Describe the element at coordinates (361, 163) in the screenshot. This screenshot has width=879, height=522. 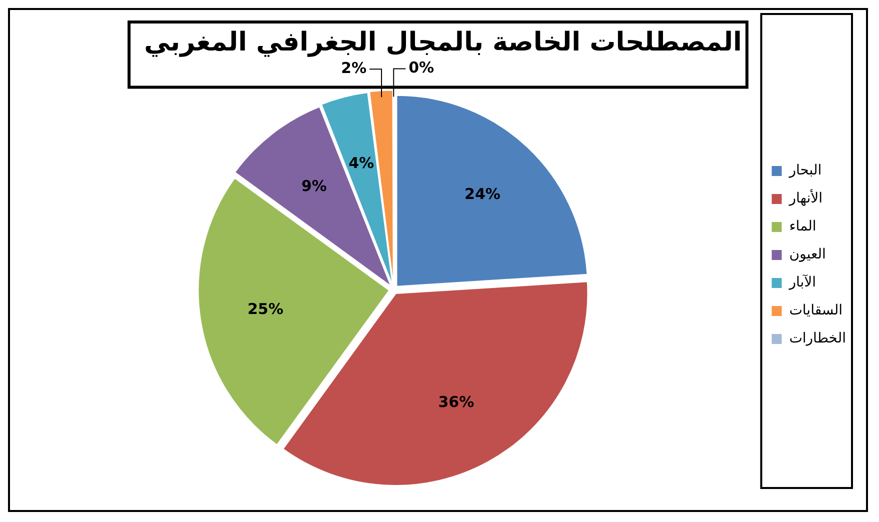
I see `data-label: 4%` at that location.